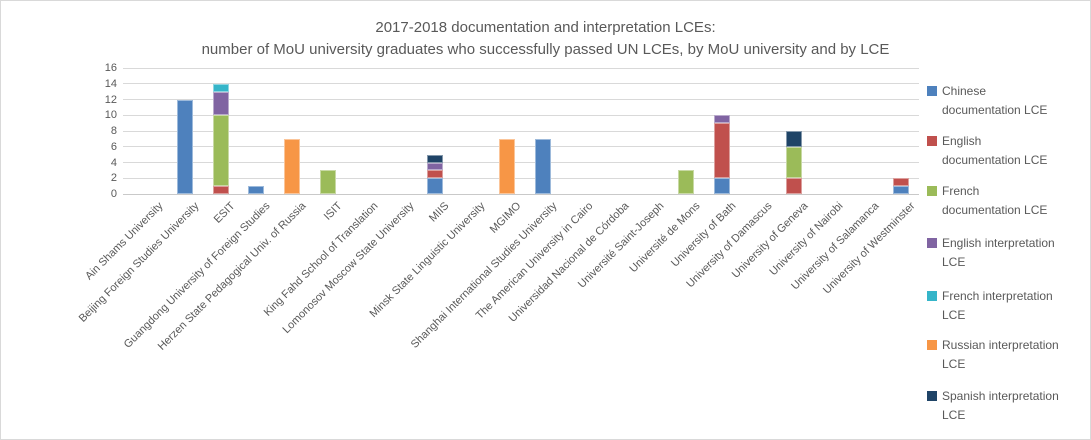  What do you see at coordinates (521, 194) in the screenshot?
I see `x-axis-line` at bounding box center [521, 194].